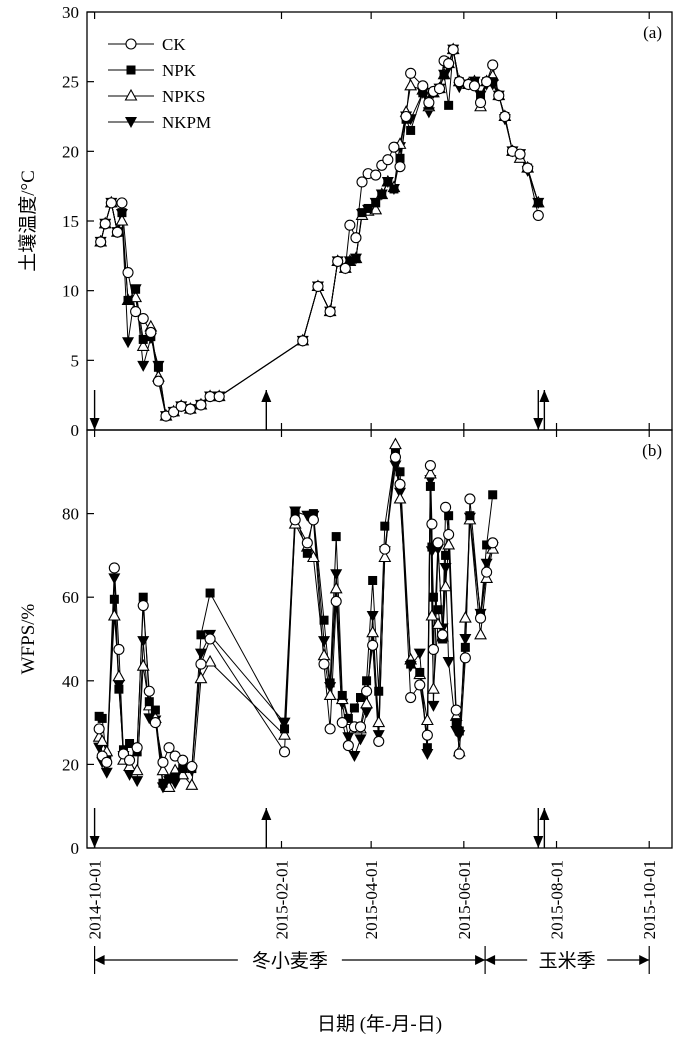 The height and width of the screenshot is (1048, 700). Describe the element at coordinates (70, 82) in the screenshot. I see `panel-a-ytick-label: 25` at that location.